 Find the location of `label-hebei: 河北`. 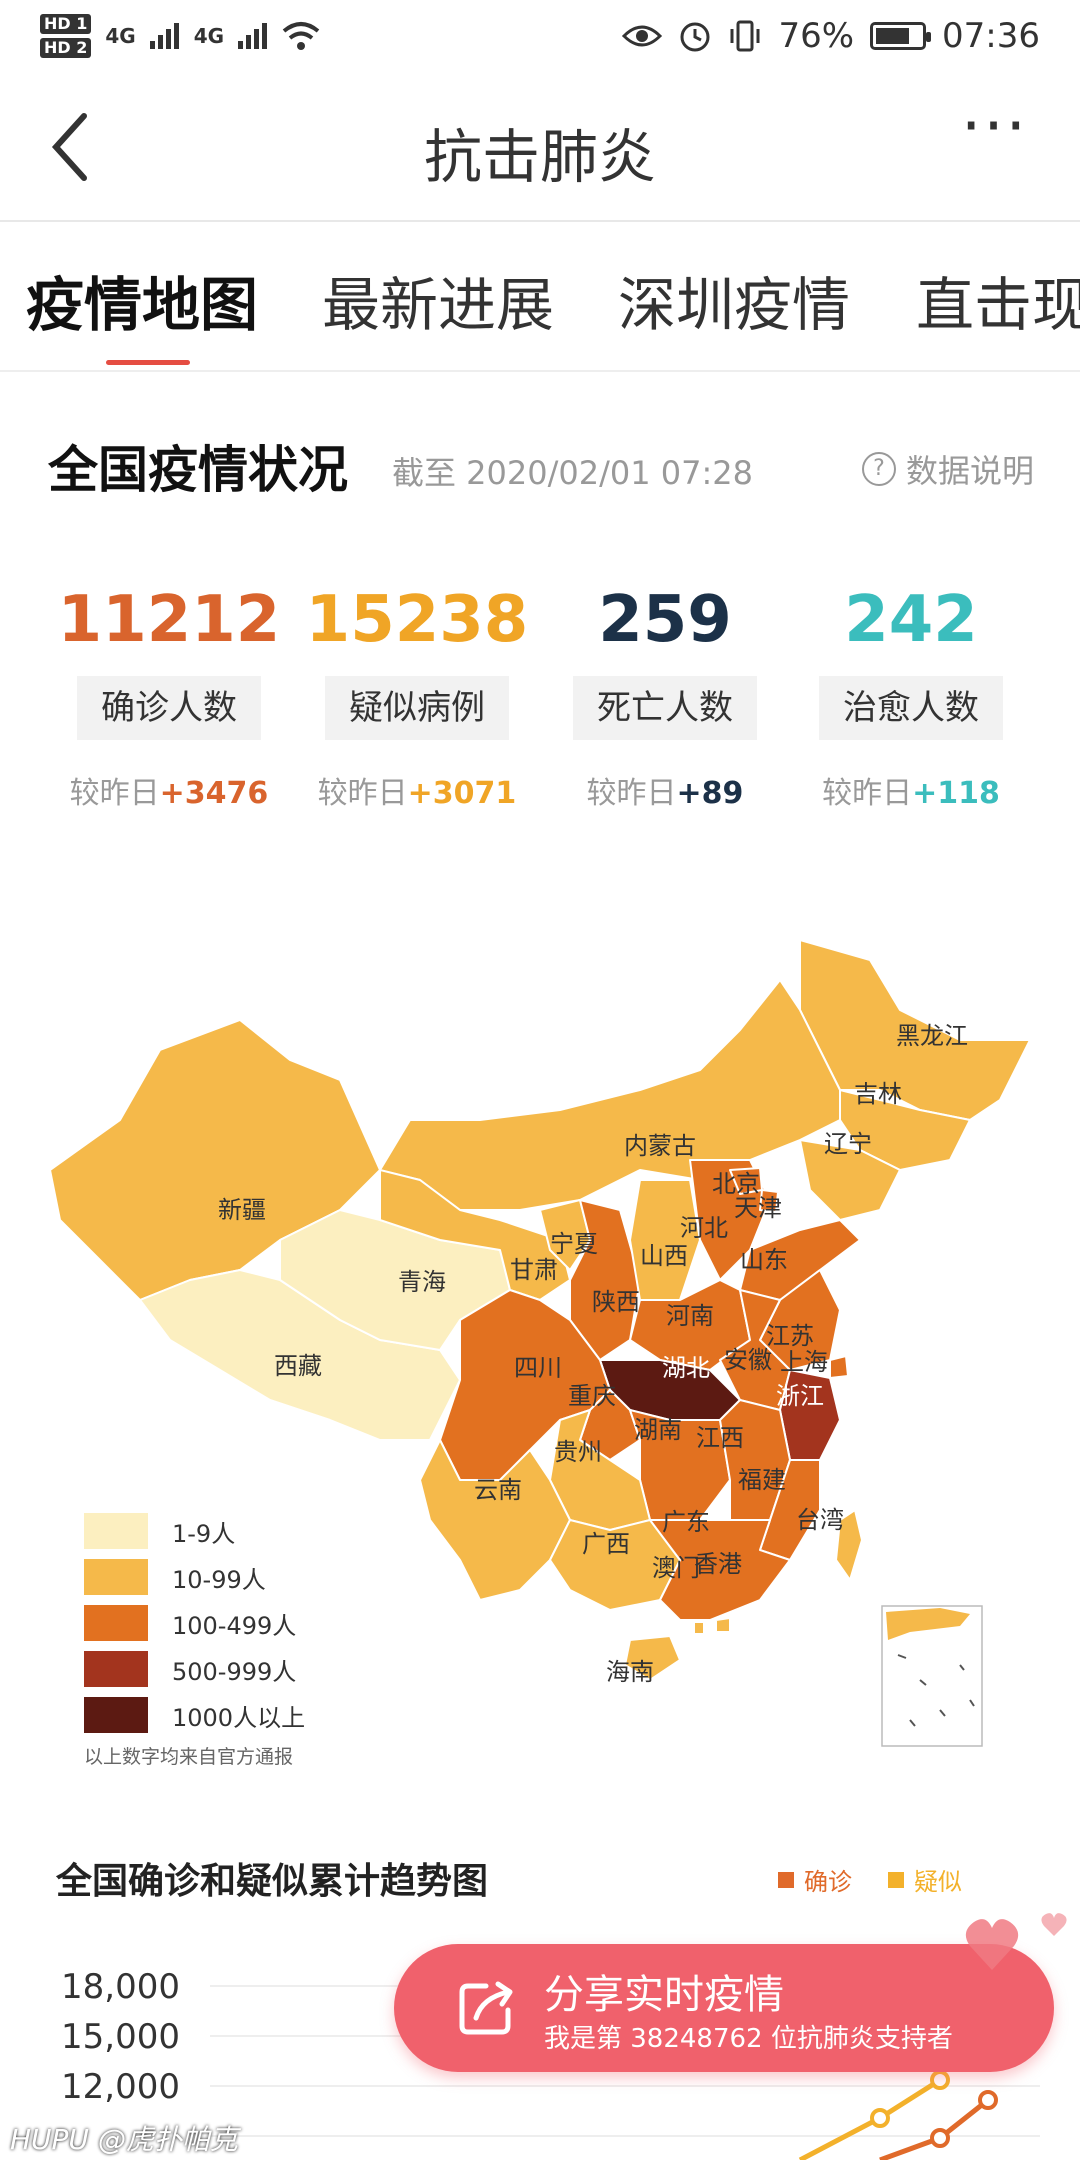

label-hebei: 河北 is located at coordinates (704, 1228).